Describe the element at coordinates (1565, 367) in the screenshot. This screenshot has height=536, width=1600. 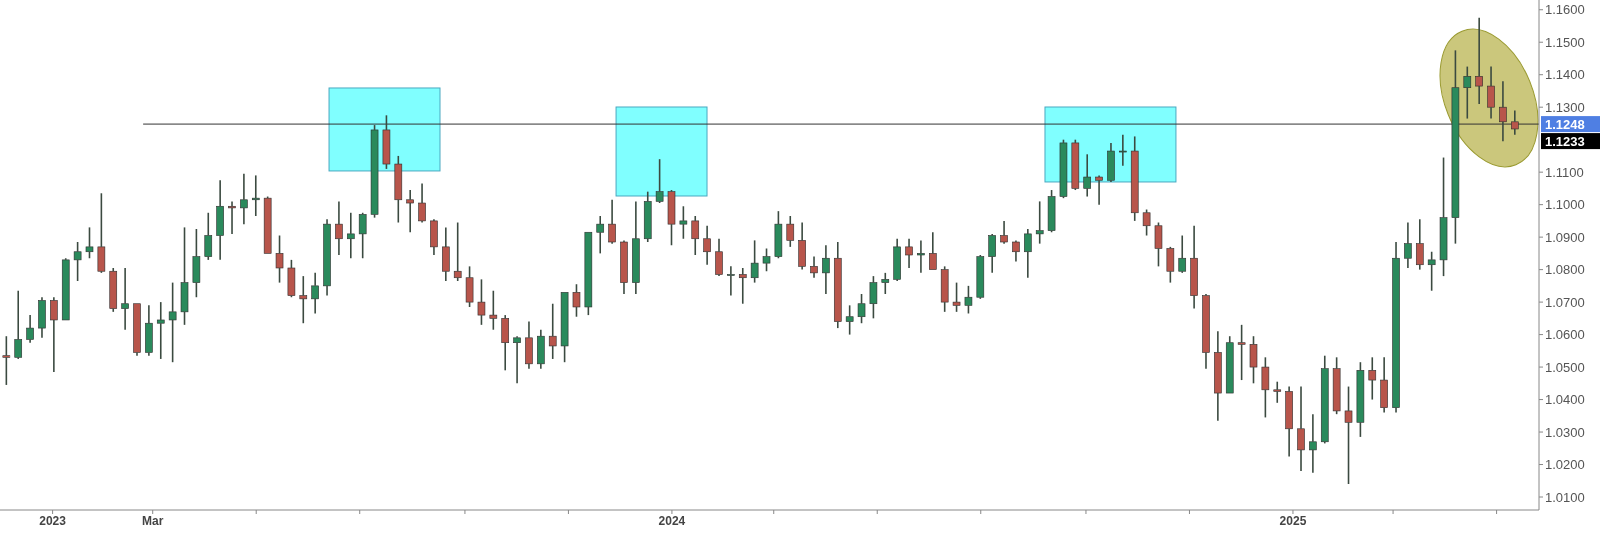
I see `y-tick-label: 1.0500` at that location.